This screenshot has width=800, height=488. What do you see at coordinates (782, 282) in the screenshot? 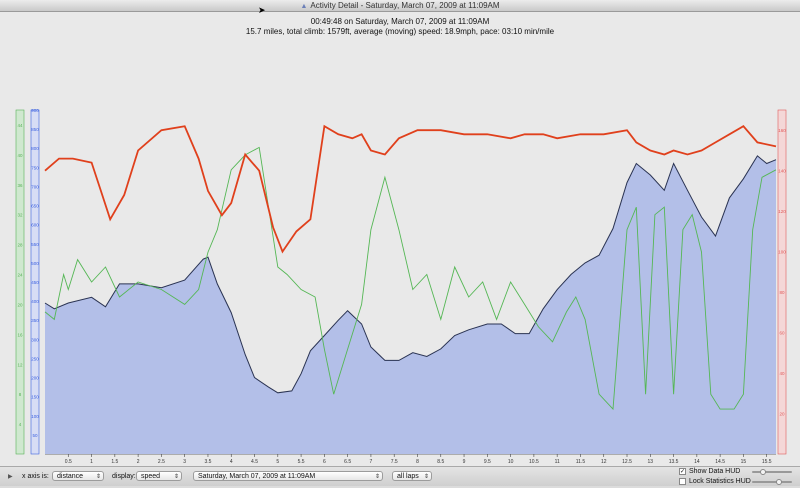
I see `heart-rate-axis-bar` at bounding box center [782, 282].